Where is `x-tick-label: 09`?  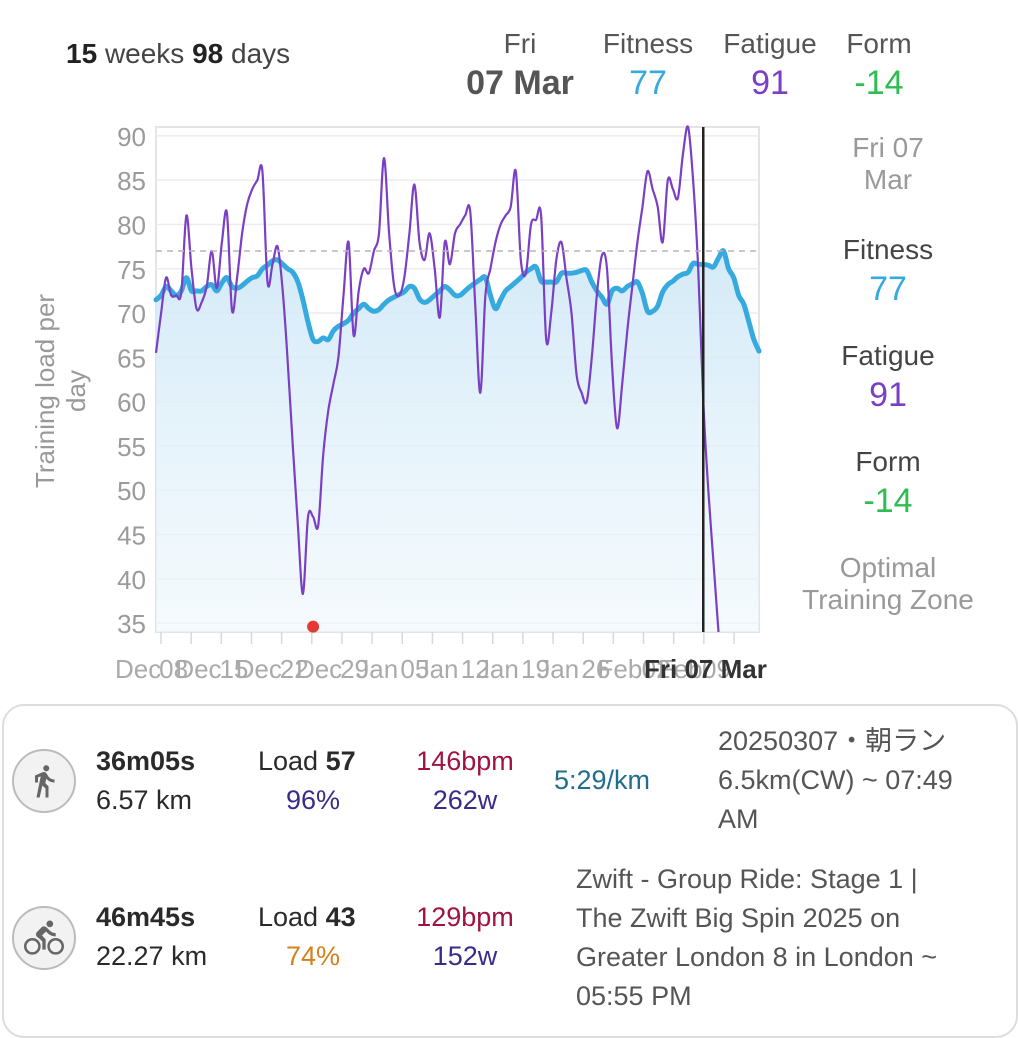 x-tick-label: 09 is located at coordinates (716, 669).